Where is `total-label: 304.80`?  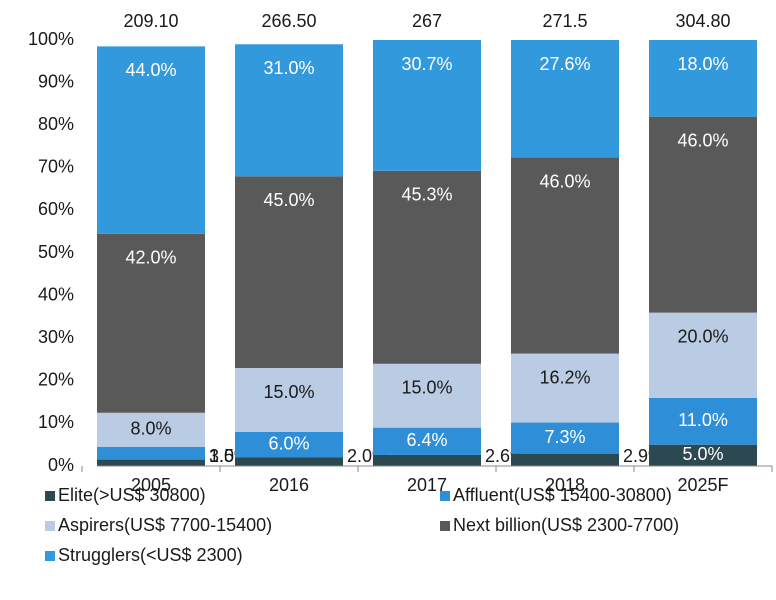 total-label: 304.80 is located at coordinates (702, 21).